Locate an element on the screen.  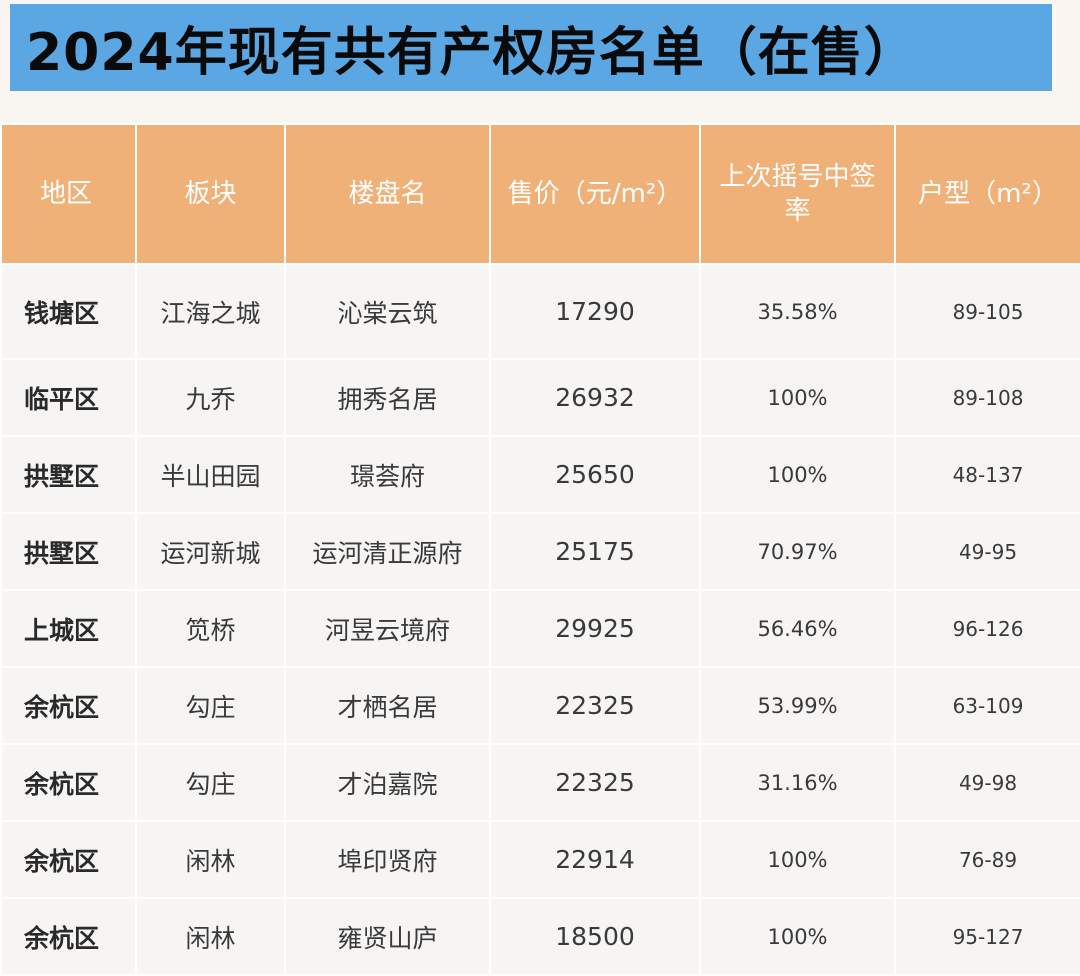
cell-price: 29925 is located at coordinates (595, 628).